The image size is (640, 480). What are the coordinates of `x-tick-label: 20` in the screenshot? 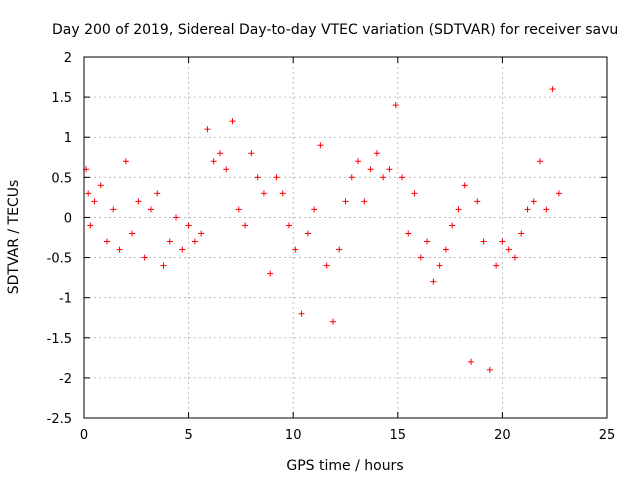 It's located at (502, 435).